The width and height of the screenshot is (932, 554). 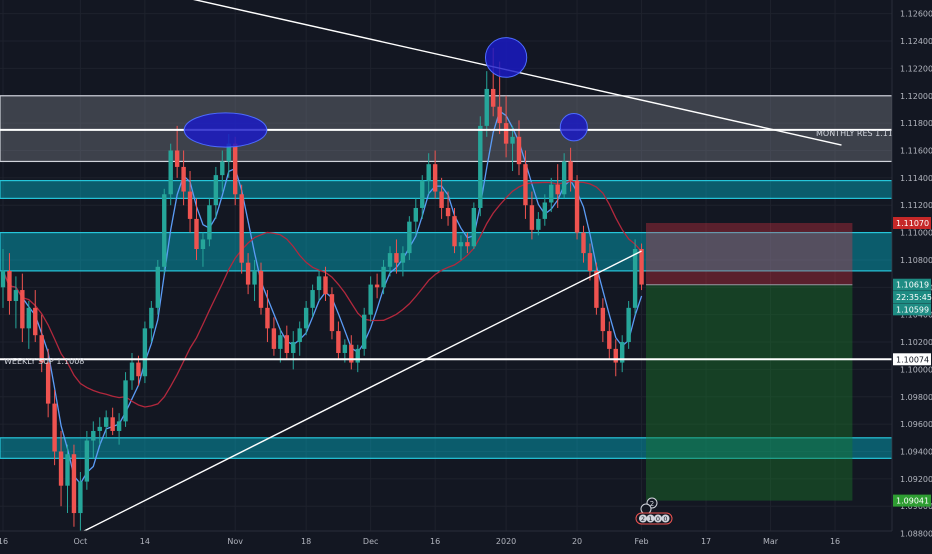 I want to click on take-profit-zone, so click(x=749, y=392).